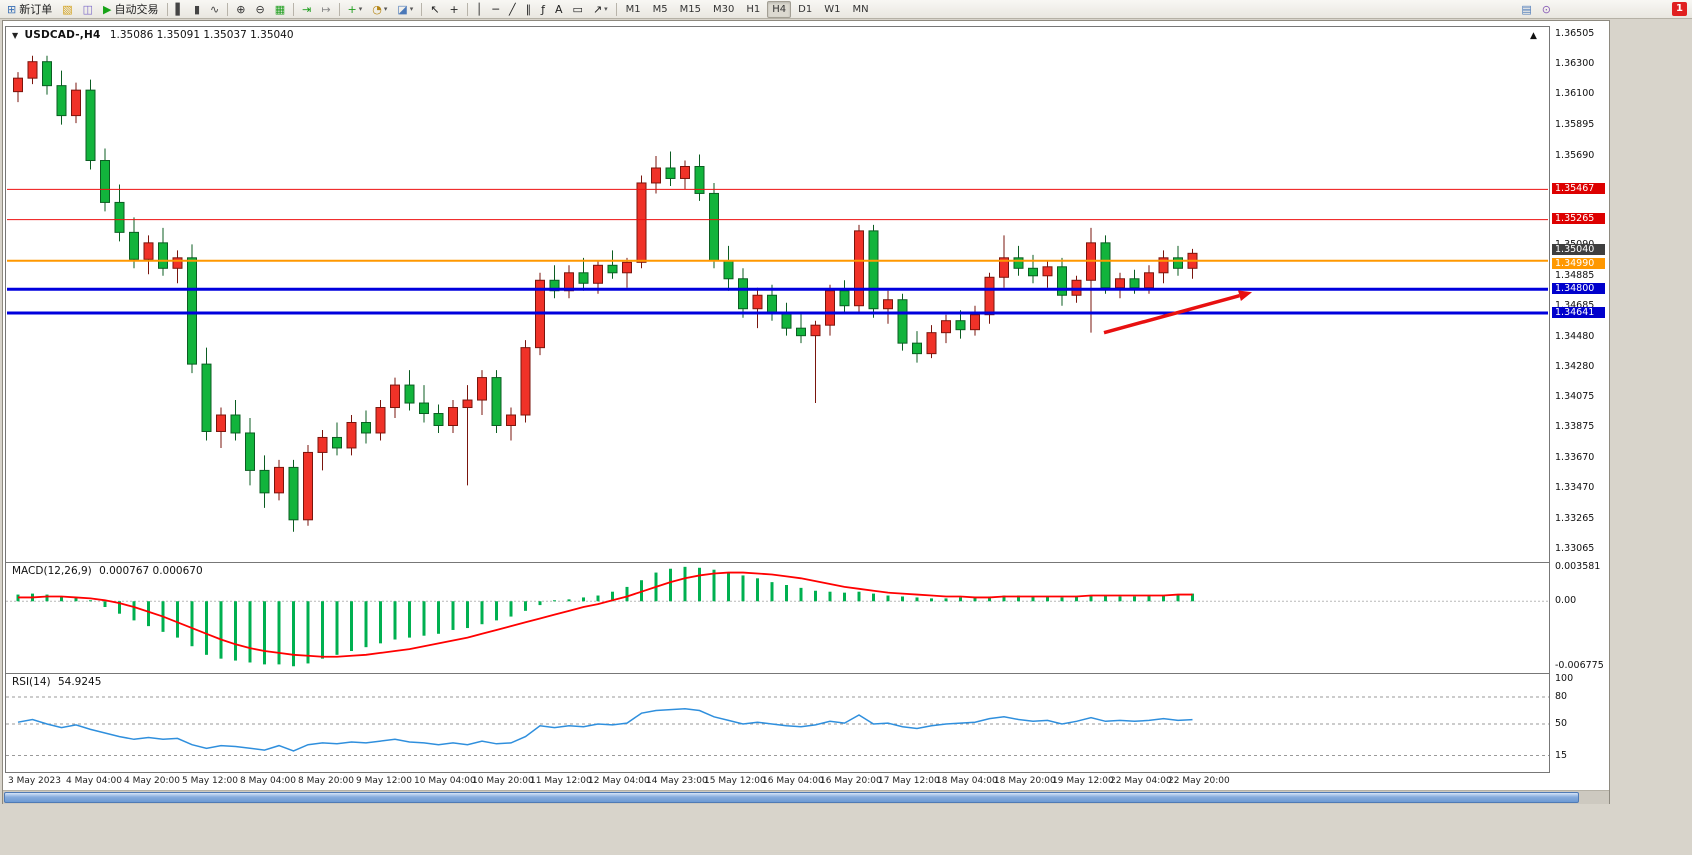 This screenshot has height=855, width=1692. I want to click on time-label: 16 May 04:00, so click(793, 781).